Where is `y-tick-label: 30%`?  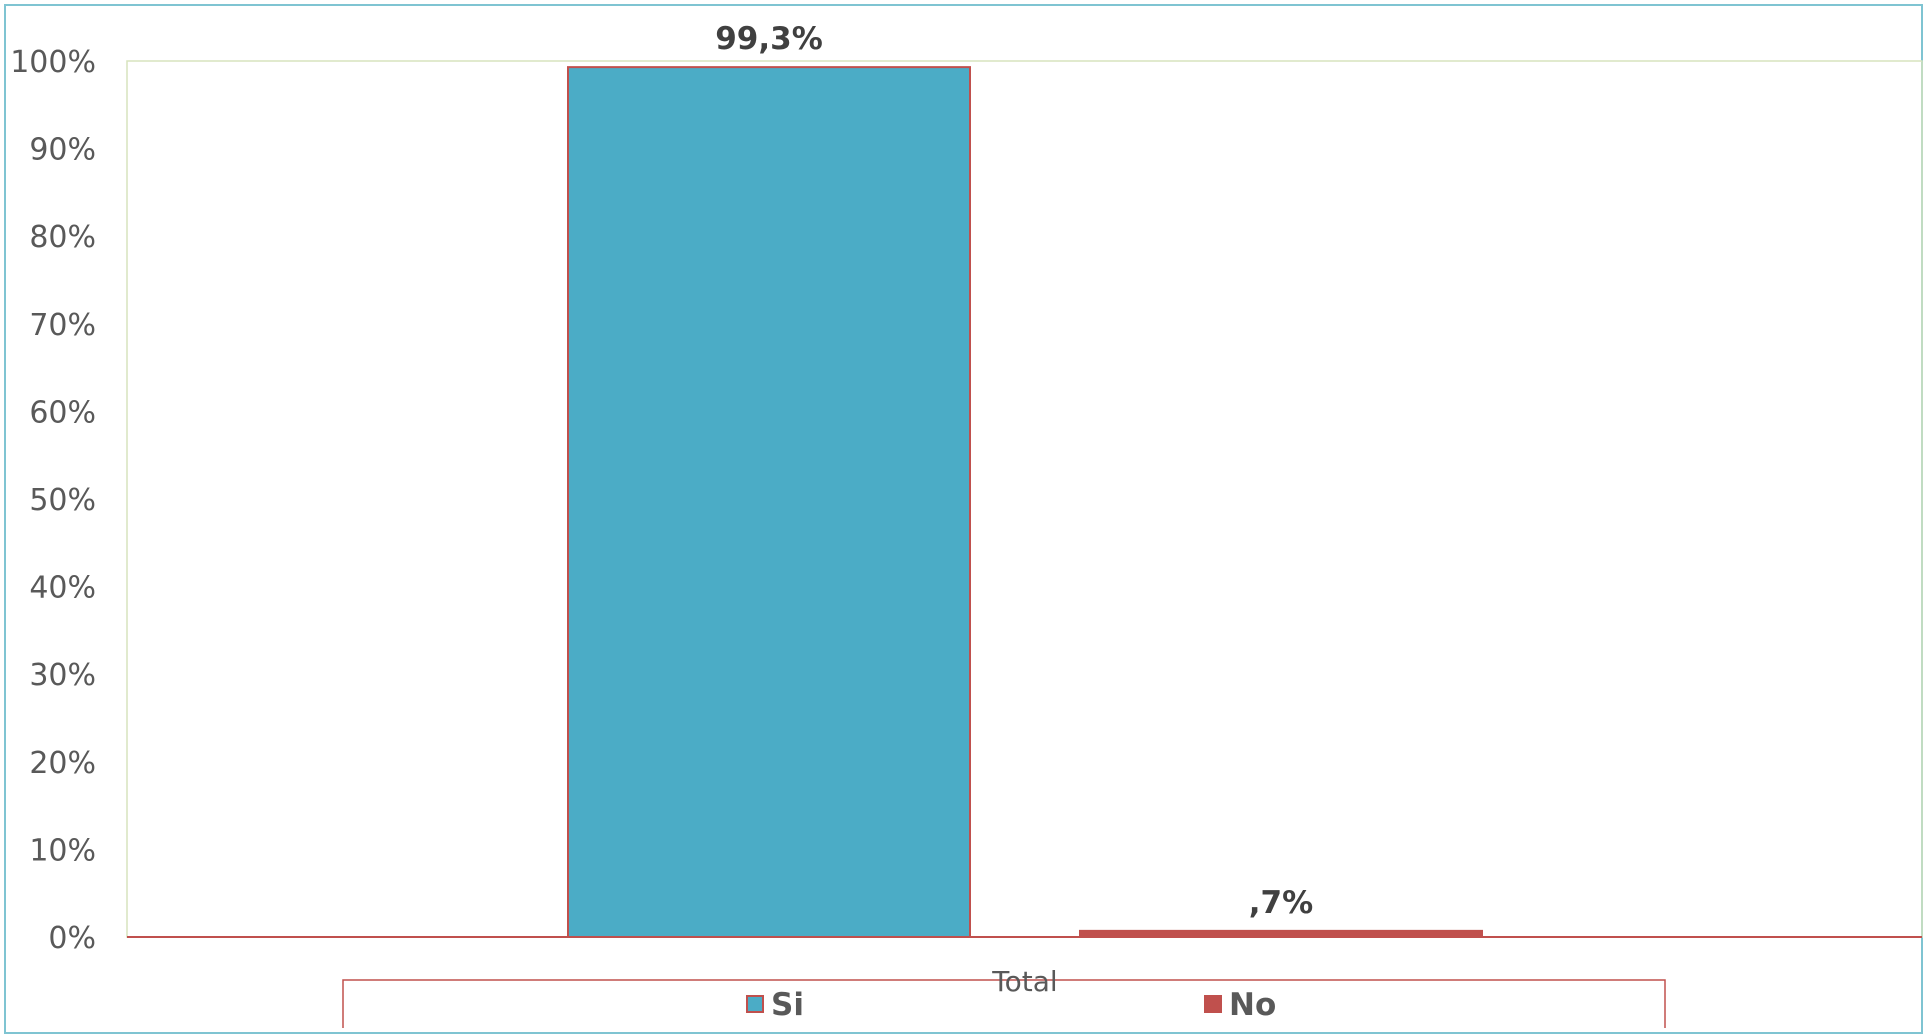
y-tick-label: 30% is located at coordinates (62, 675).